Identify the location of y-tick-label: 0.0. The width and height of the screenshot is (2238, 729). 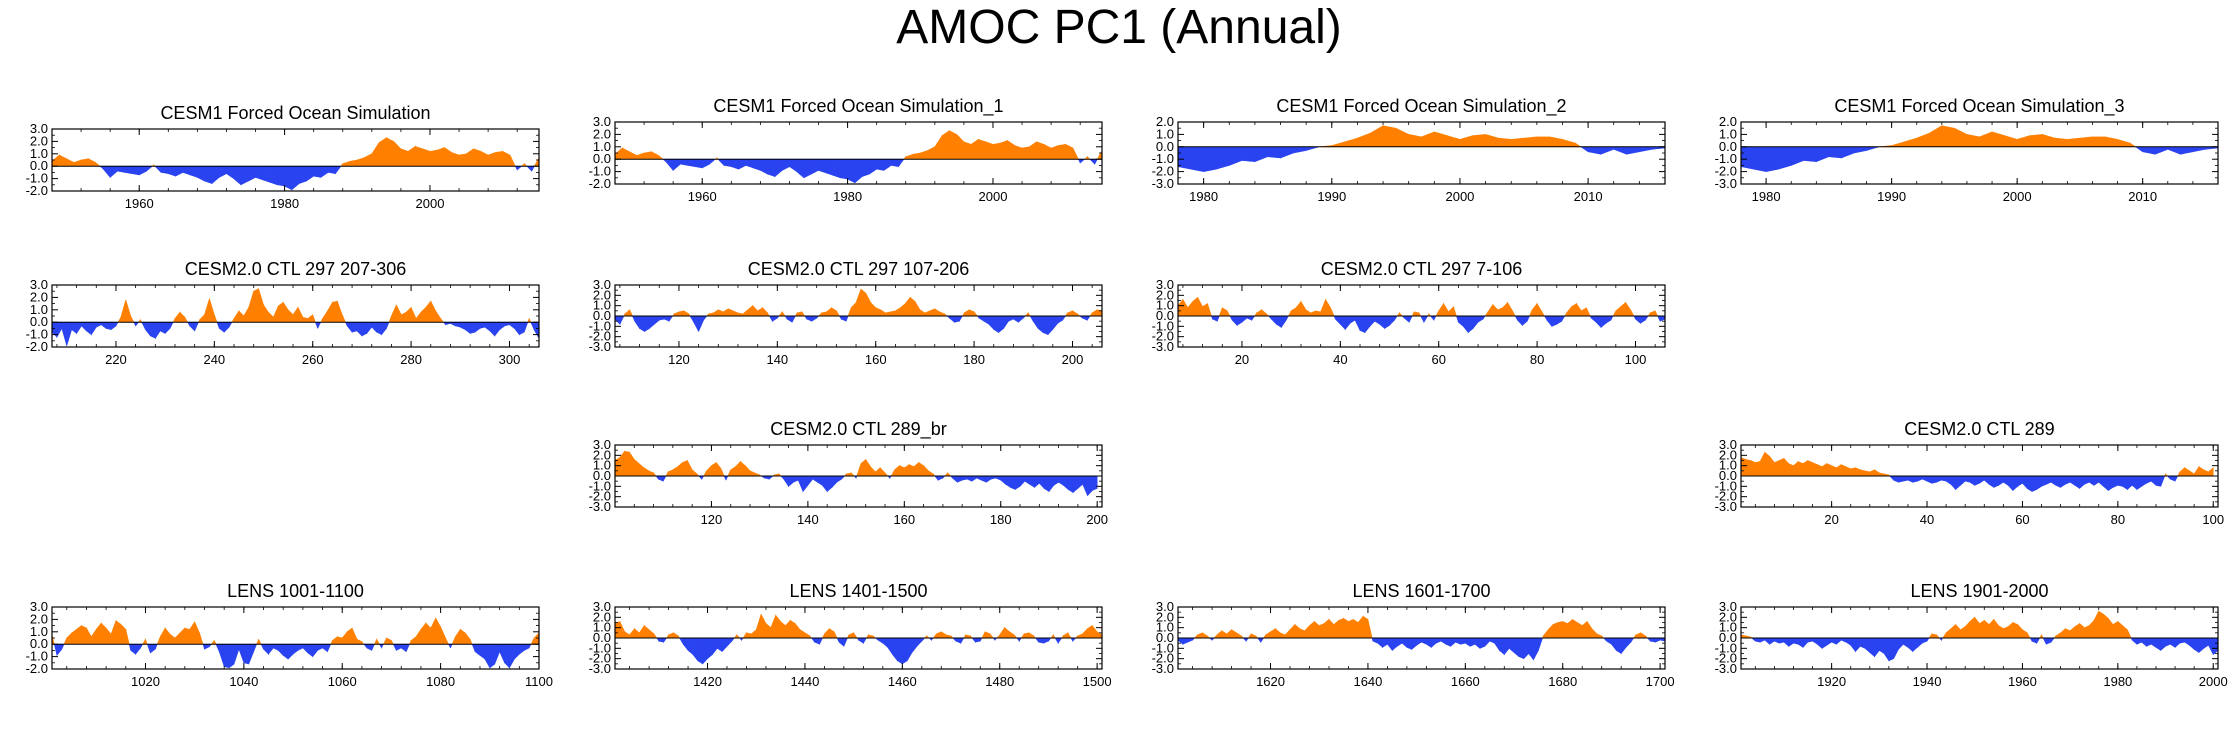
(602, 315).